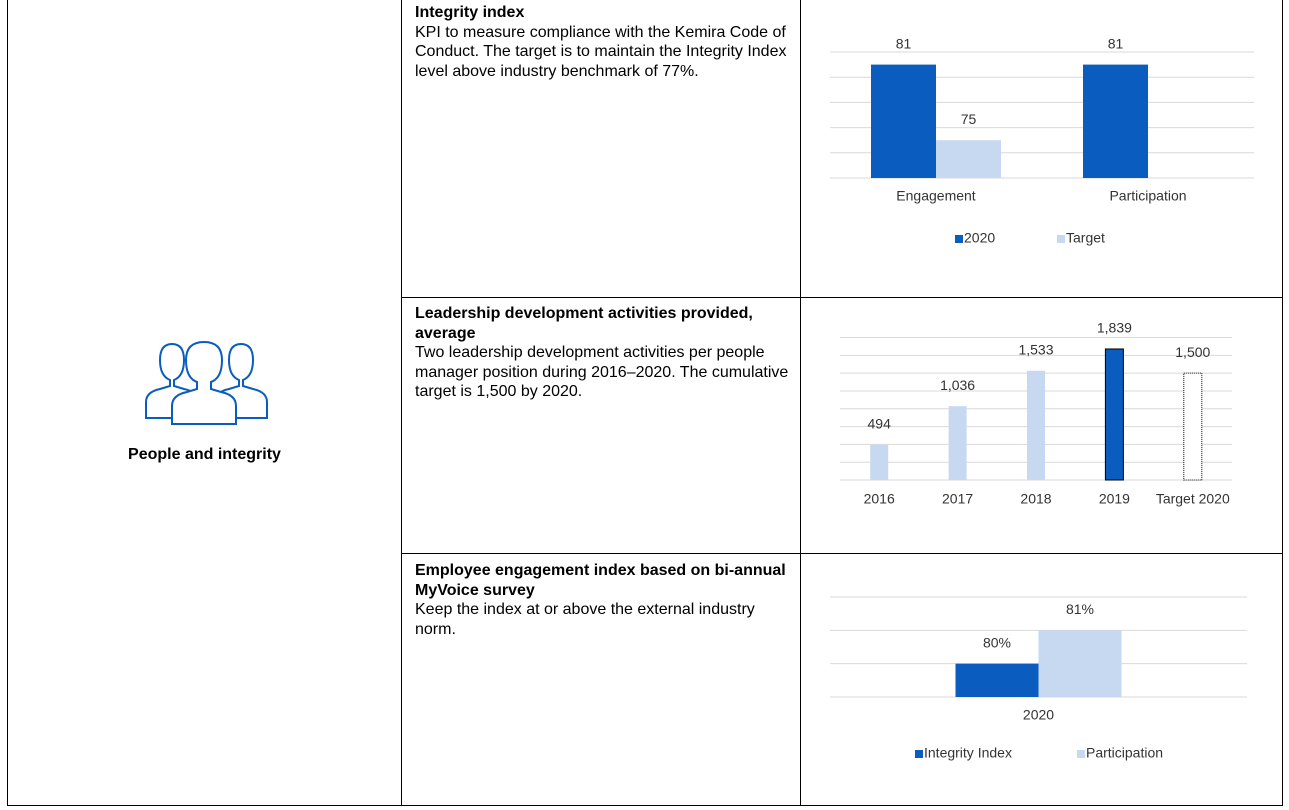  I want to click on chart-cell, so click(1041, 679).